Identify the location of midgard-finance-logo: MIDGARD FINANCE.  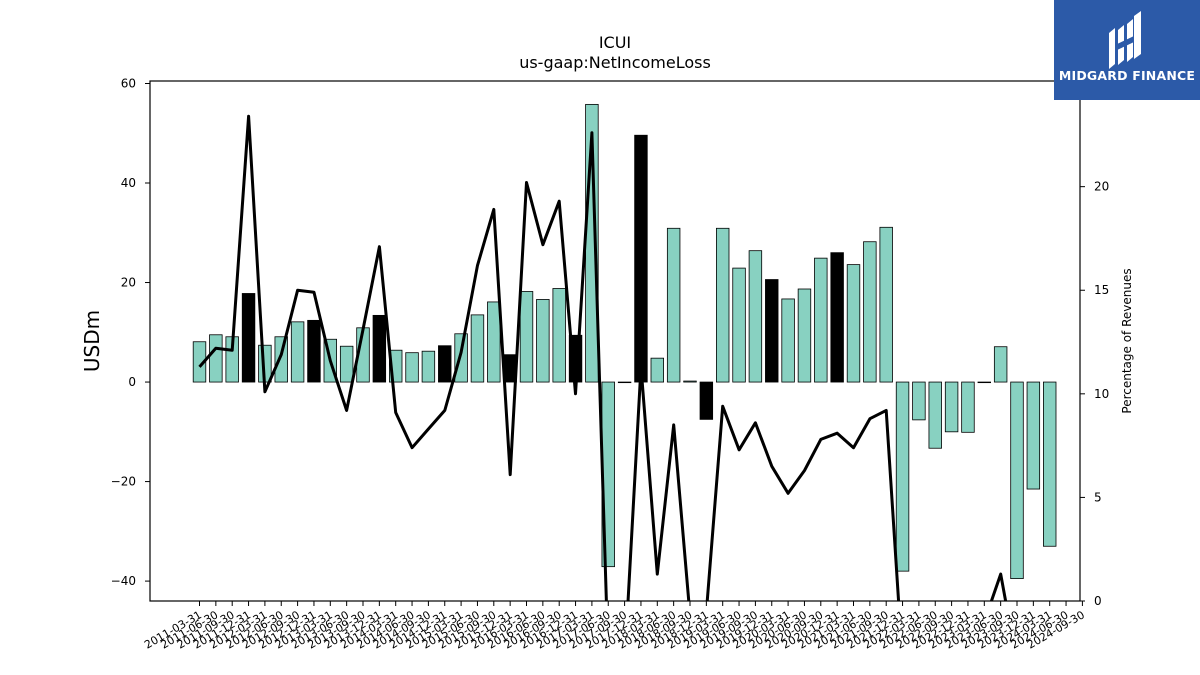
(1127, 50).